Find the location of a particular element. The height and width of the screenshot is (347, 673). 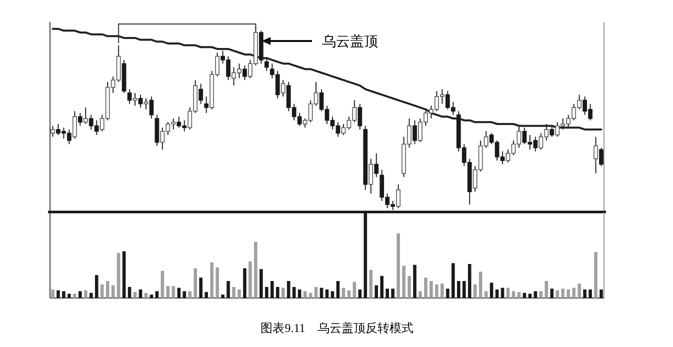

annotation: 乌云盖顶 is located at coordinates (350, 42).